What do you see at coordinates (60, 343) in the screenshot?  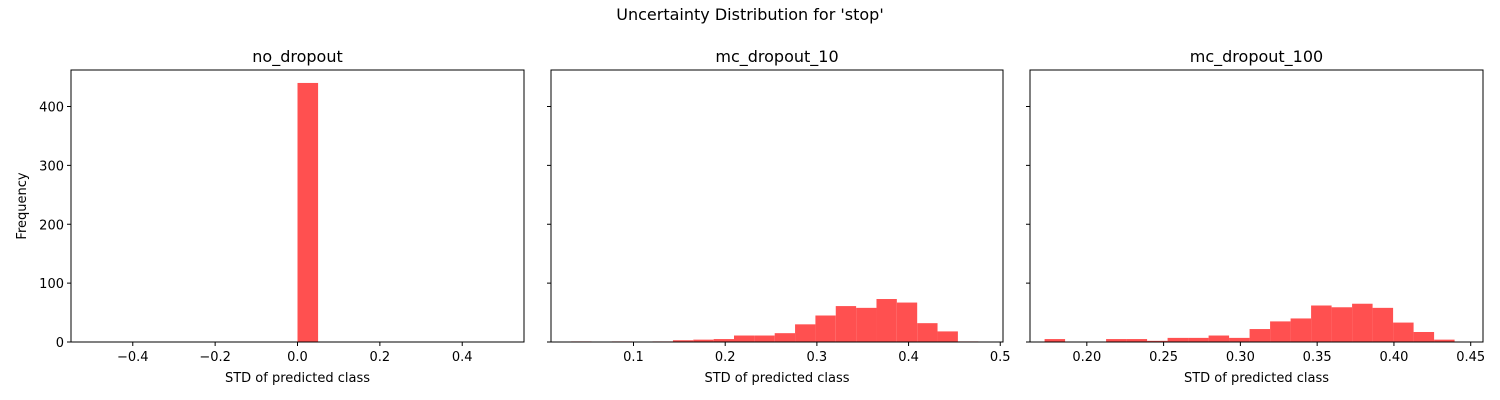 I see `y-tick-label: 0` at bounding box center [60, 343].